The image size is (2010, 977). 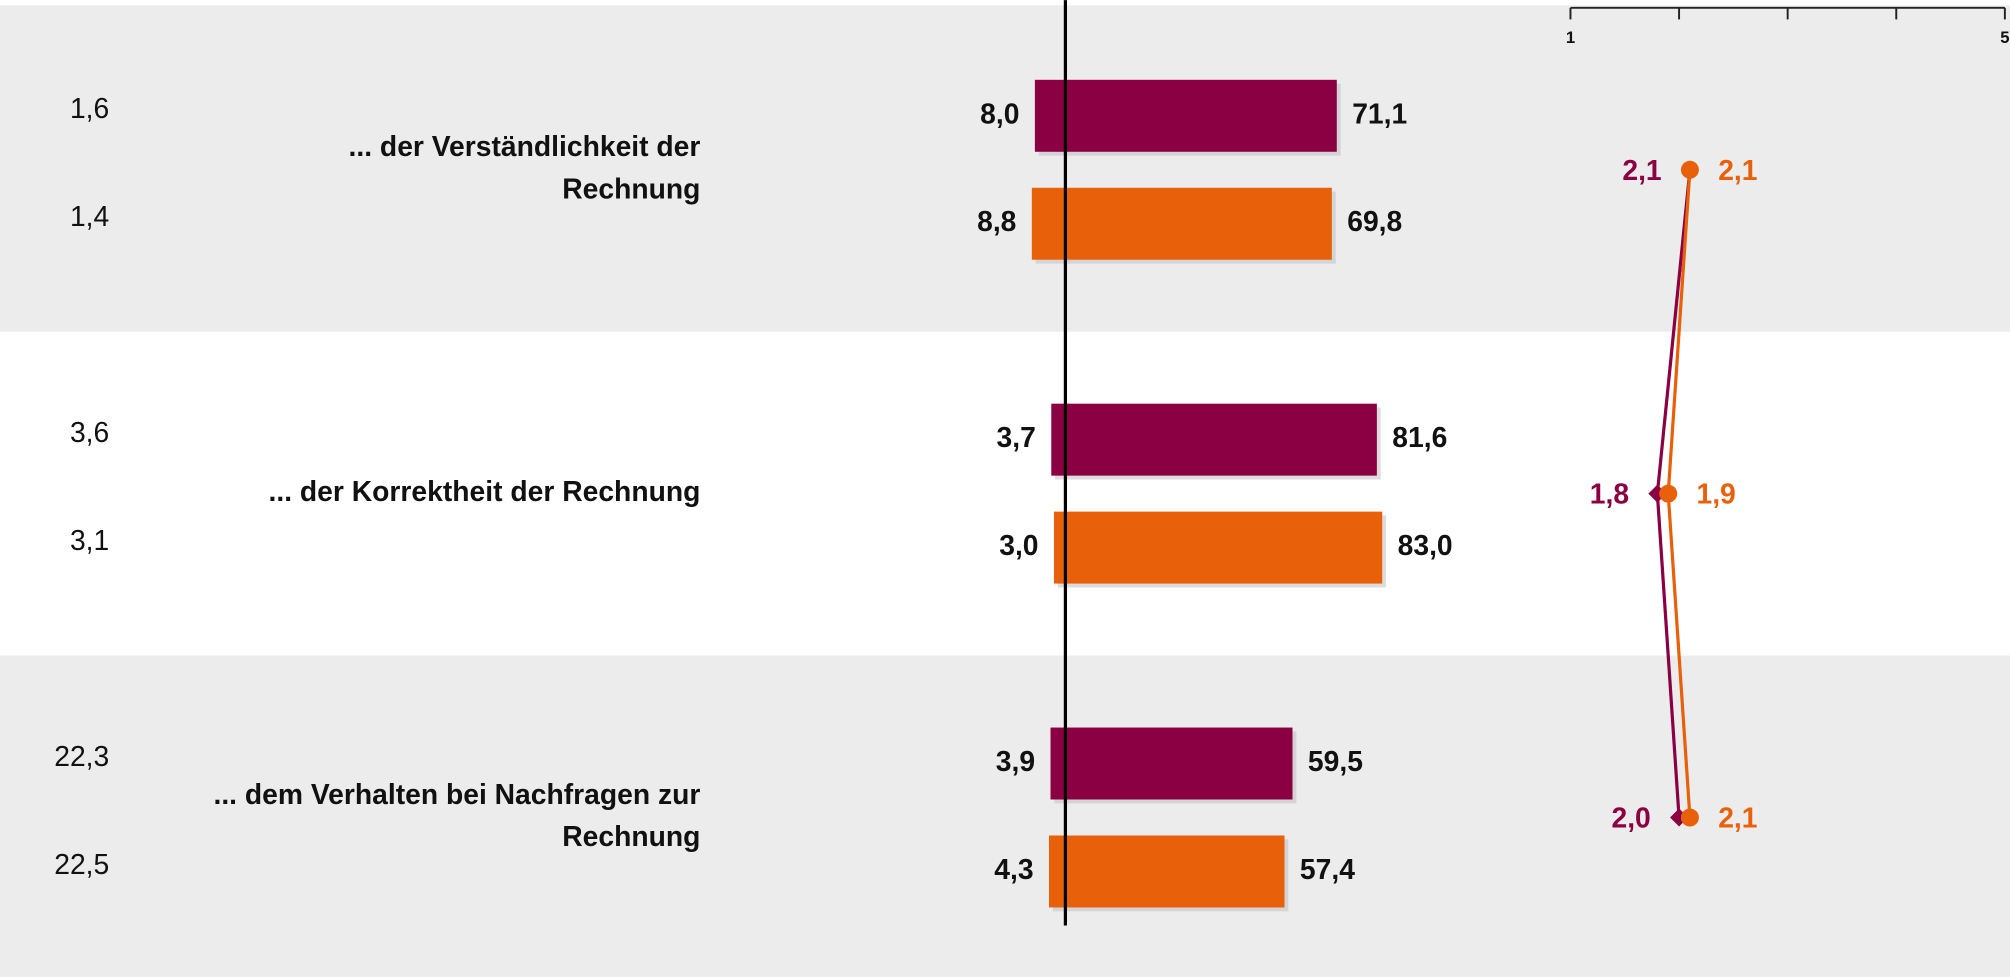 I want to click on side-value: 3,1, so click(x=89, y=540).